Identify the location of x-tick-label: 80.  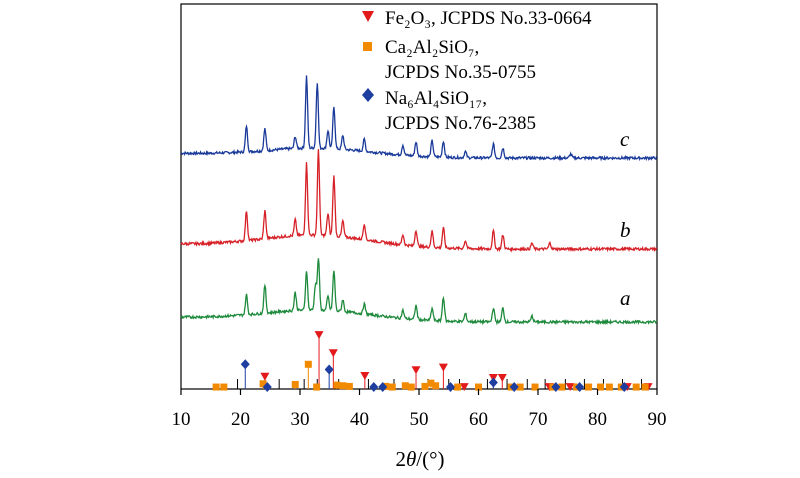
(597, 419).